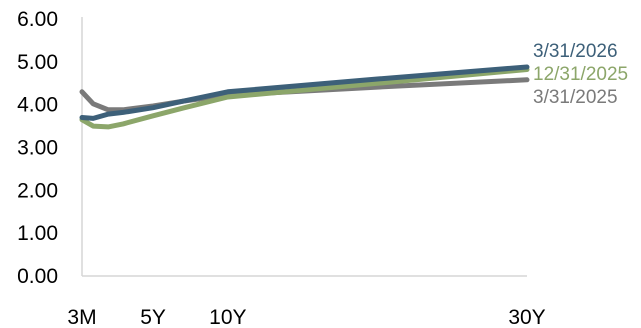 Image resolution: width=641 pixels, height=328 pixels. I want to click on y-axis-tick-labels: 0.00 1.00 2.00 3.00 4.00 5.00 6.00, so click(37, 148).